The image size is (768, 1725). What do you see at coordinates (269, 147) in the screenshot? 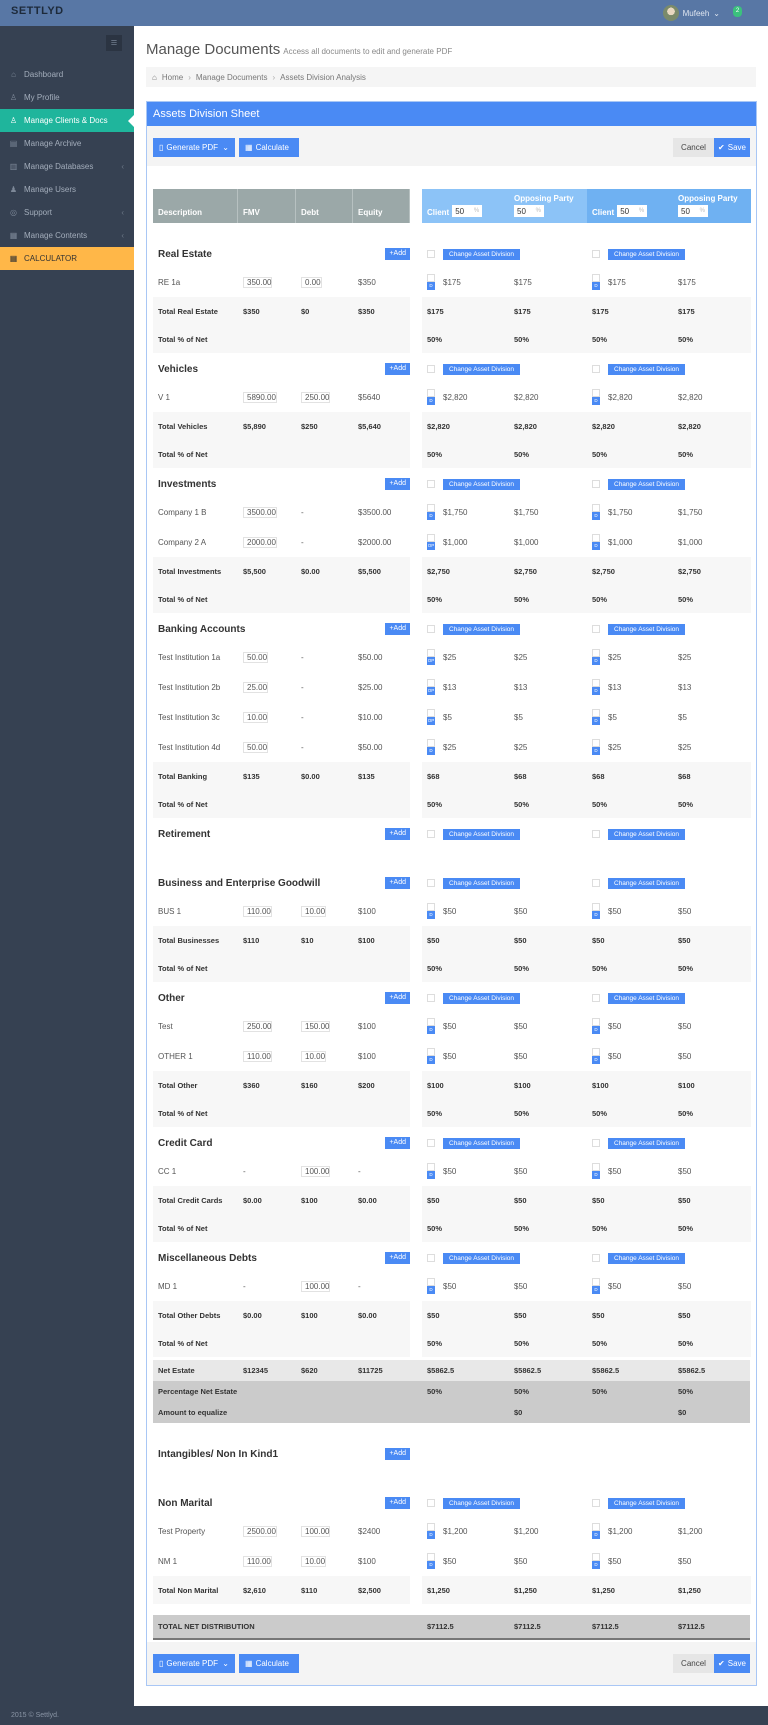
I see `calculate-button: ▦ Calculate` at bounding box center [269, 147].